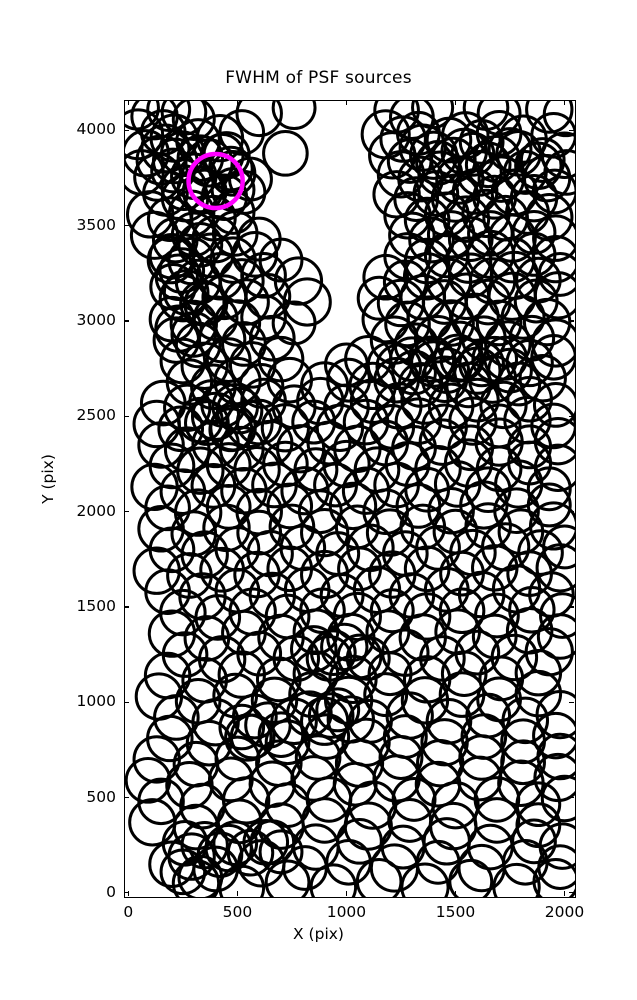 Image resolution: width=637 pixels, height=1000 pixels. What do you see at coordinates (96, 415) in the screenshot?
I see `y-tick-label: 2500` at bounding box center [96, 415].